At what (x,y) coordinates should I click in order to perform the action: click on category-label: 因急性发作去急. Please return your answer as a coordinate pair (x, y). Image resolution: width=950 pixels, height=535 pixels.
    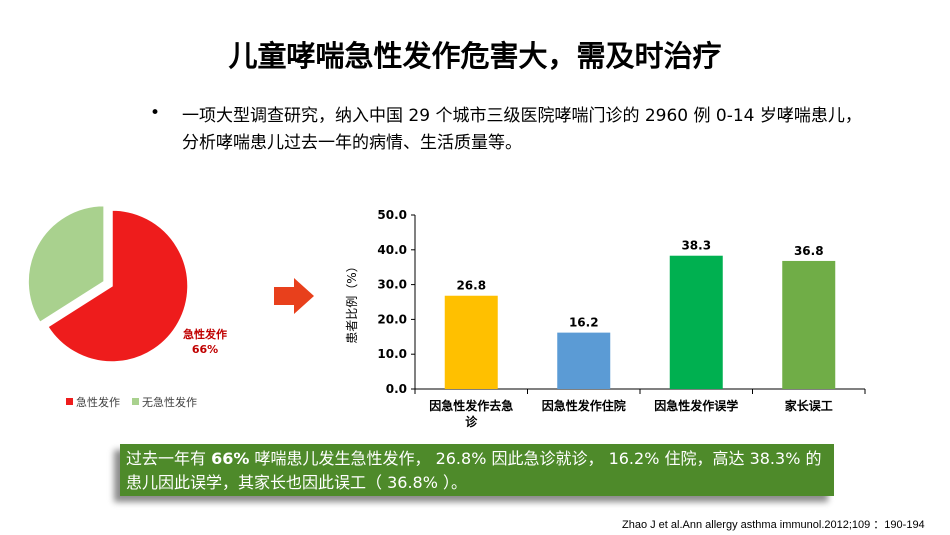
    Looking at the image, I should click on (471, 405).